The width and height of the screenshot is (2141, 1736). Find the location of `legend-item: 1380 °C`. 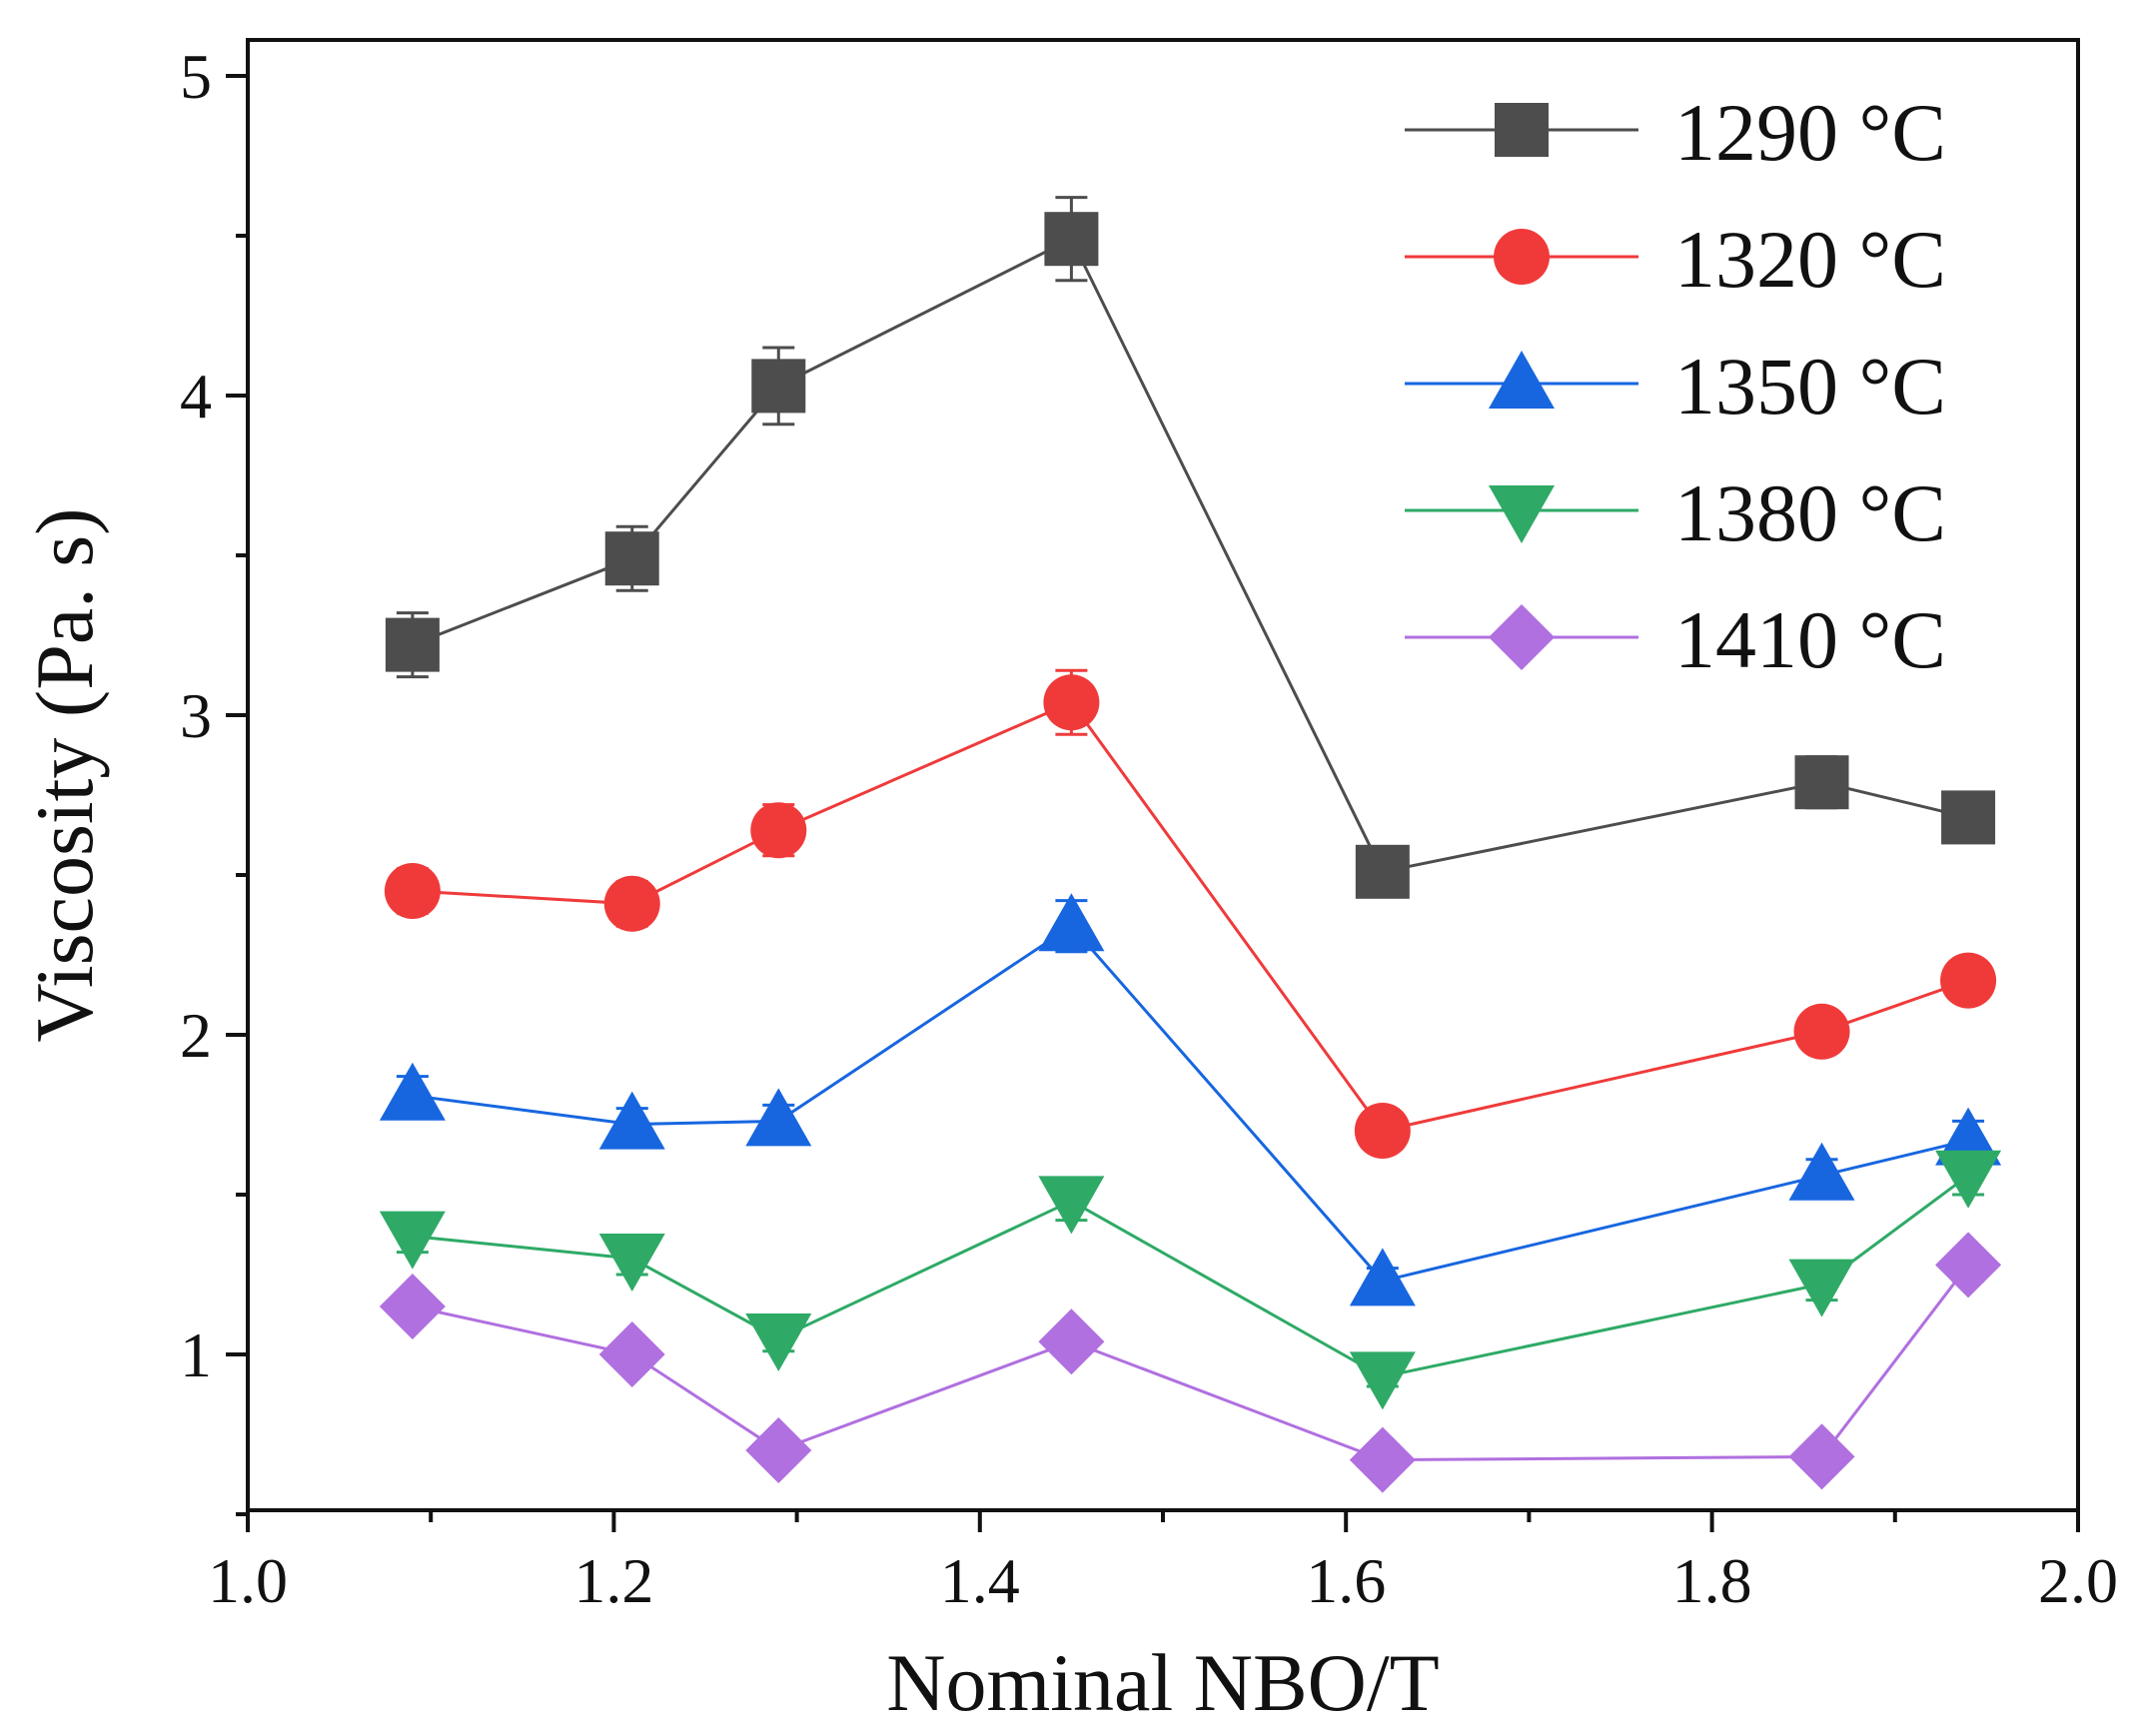

legend-item: 1380 °C is located at coordinates (1676, 512).